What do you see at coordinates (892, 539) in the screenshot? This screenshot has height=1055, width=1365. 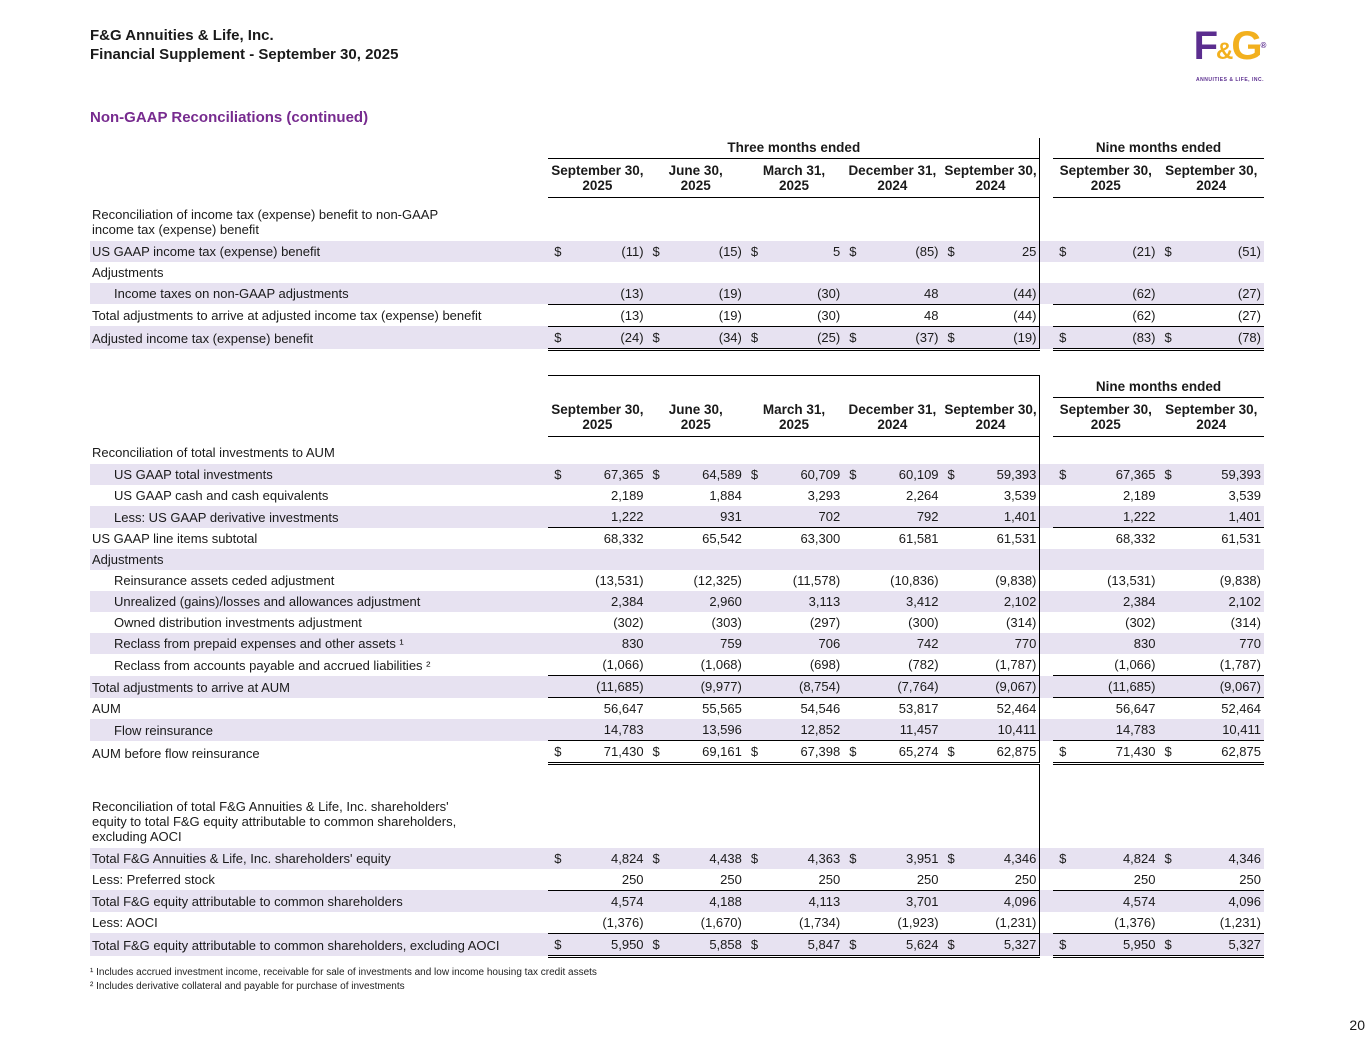 I see `value-cell: 61,581` at bounding box center [892, 539].